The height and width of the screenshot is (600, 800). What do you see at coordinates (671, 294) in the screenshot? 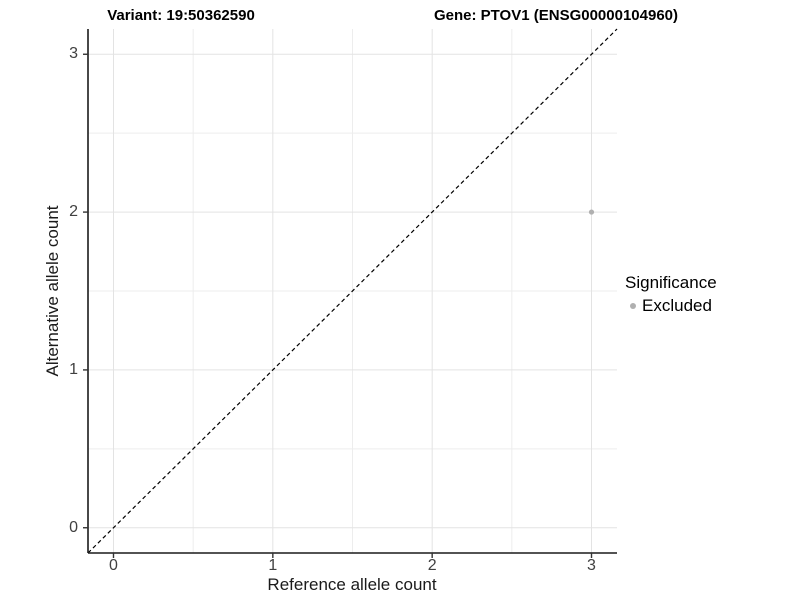
I see `legend: Significance Excluded` at bounding box center [671, 294].